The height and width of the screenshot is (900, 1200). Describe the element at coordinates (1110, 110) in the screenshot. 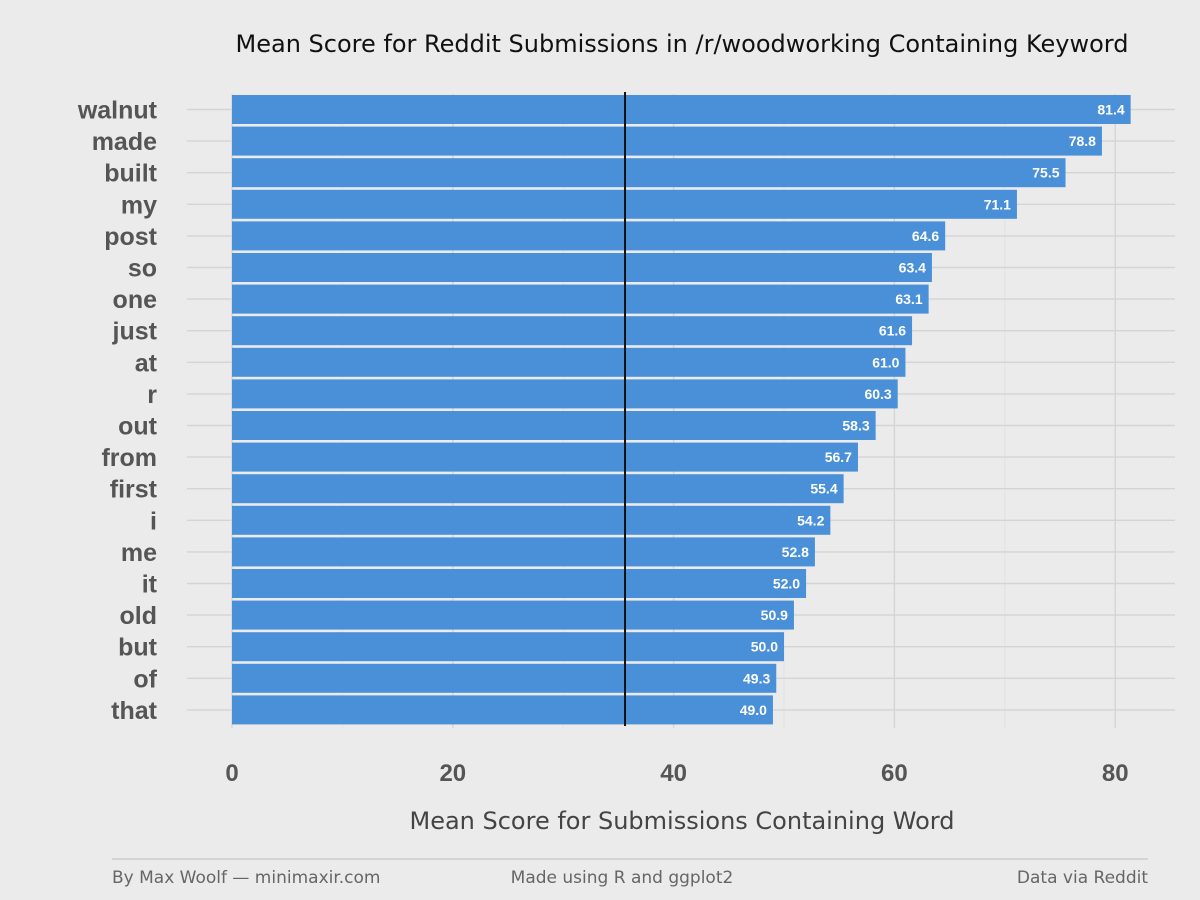

I see `bar-value-label: 81.4` at that location.